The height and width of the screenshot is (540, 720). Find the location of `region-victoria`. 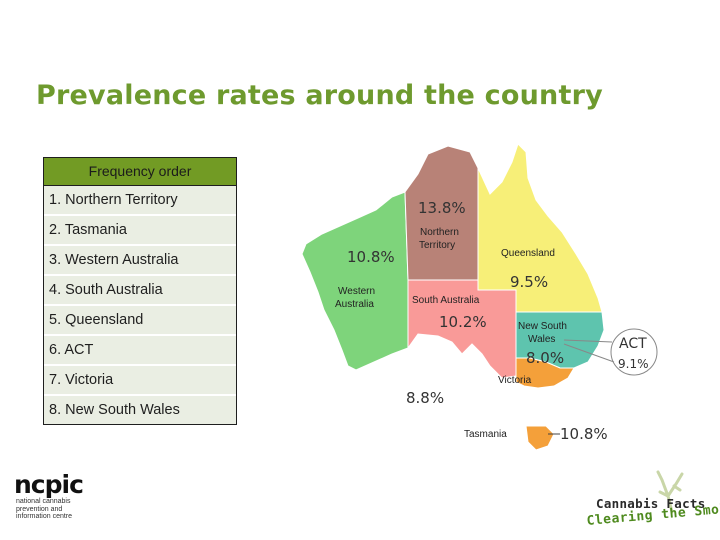

region-victoria is located at coordinates (545, 373).